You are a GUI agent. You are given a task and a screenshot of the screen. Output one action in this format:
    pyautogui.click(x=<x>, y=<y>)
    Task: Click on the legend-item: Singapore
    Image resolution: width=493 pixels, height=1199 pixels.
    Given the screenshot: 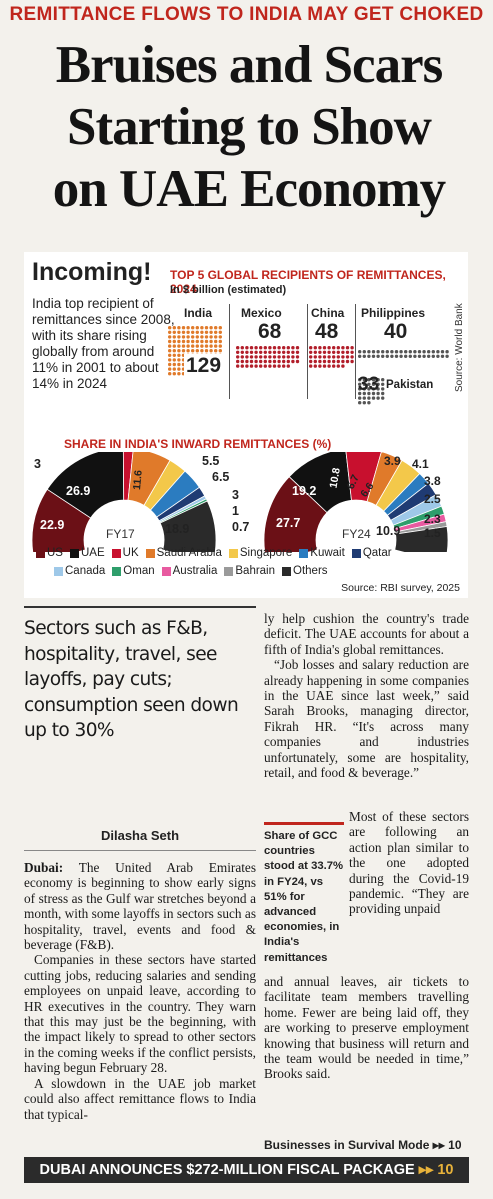 What is the action you would take?
    pyautogui.click(x=260, y=553)
    